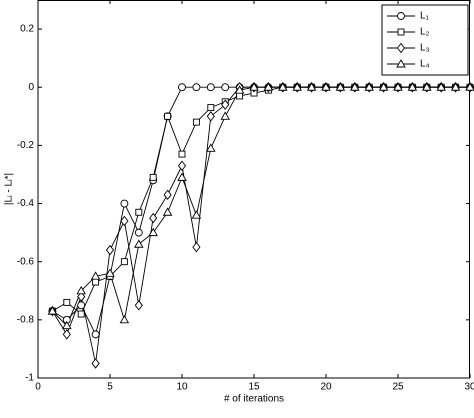 This screenshot has width=474, height=418. I want to click on y-tick-label: -1, so click(29, 378).